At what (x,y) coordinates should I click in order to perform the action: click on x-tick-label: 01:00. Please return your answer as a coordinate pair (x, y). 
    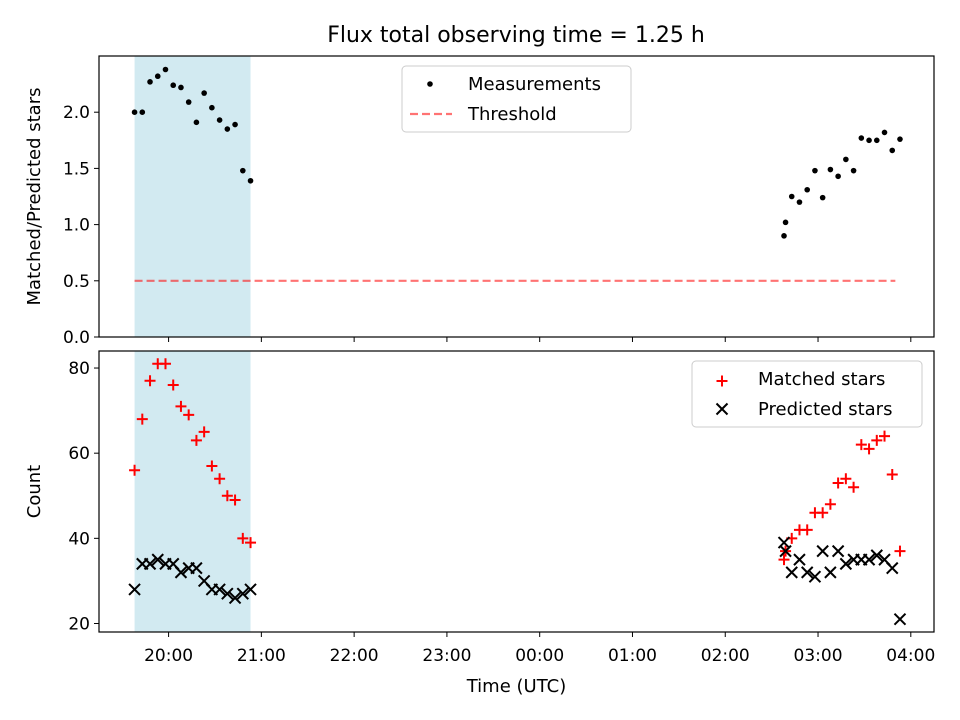
    Looking at the image, I should click on (632, 656).